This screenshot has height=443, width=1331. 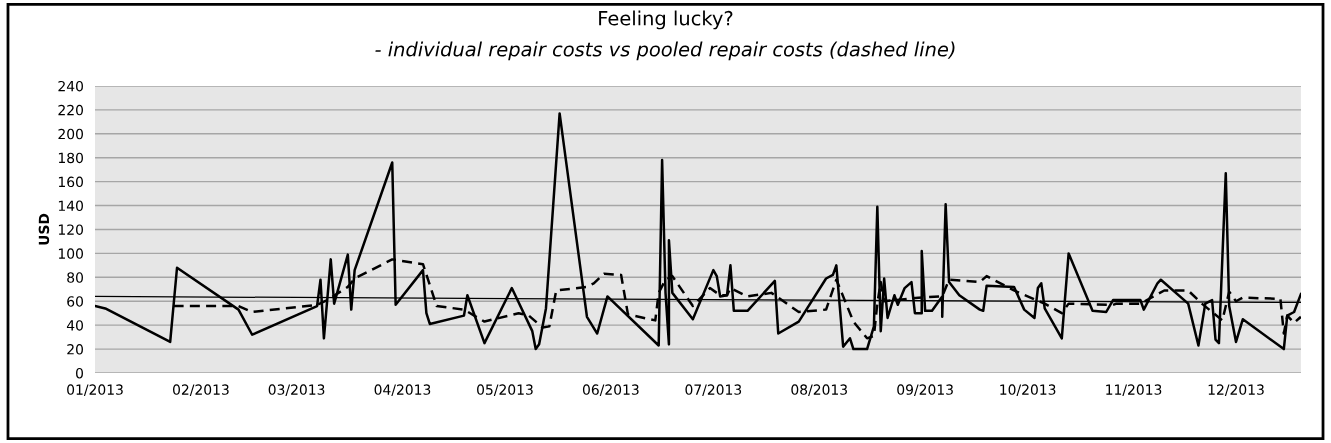 I want to click on x-tick-label: 11/2013, so click(x=1134, y=390).